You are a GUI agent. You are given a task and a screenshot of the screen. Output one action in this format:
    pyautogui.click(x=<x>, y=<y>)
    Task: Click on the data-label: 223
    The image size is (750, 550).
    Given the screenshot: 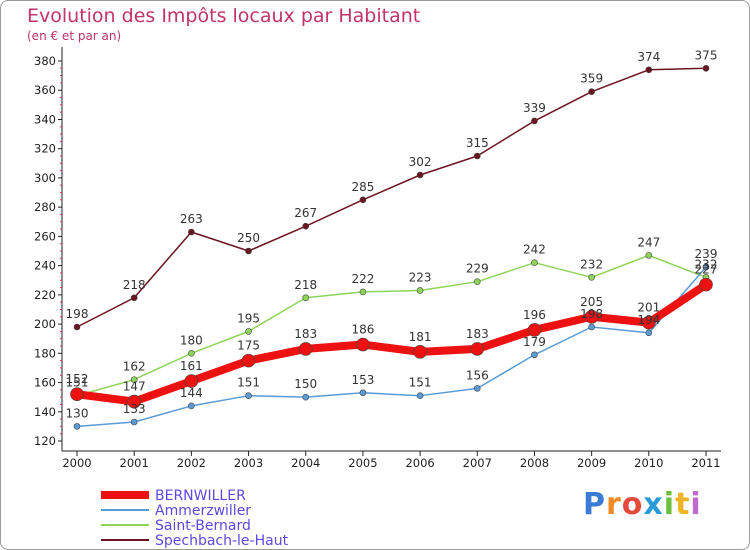 What is the action you would take?
    pyautogui.click(x=420, y=277)
    